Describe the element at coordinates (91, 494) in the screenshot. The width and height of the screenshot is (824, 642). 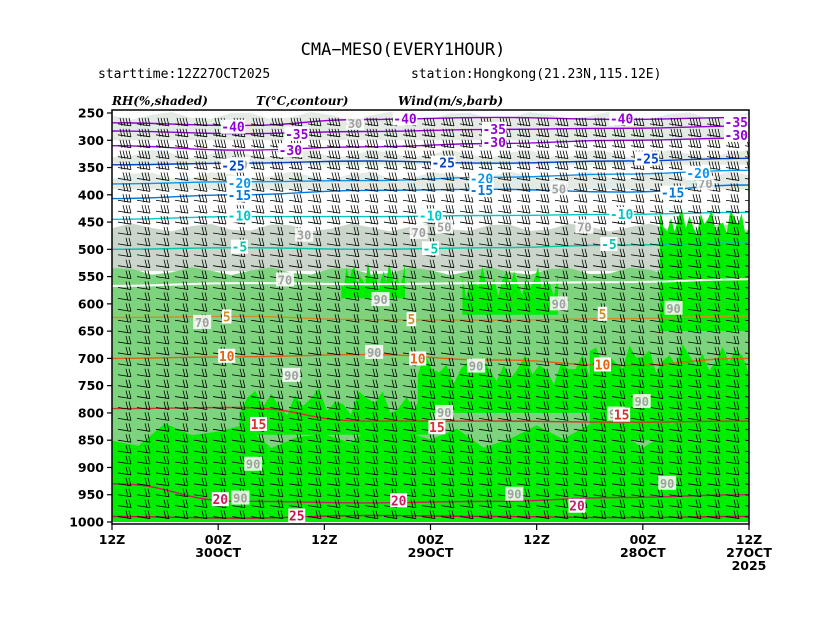
I see `y-tick-label: 950` at that location.